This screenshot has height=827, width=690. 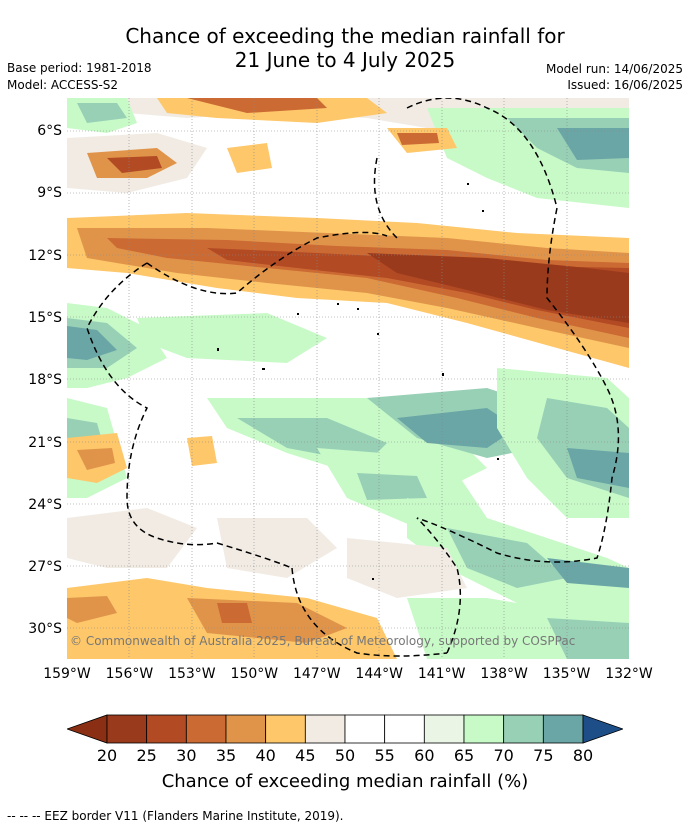 What do you see at coordinates (146, 755) in the screenshot?
I see `colorbar-tick-label: 25` at bounding box center [146, 755].